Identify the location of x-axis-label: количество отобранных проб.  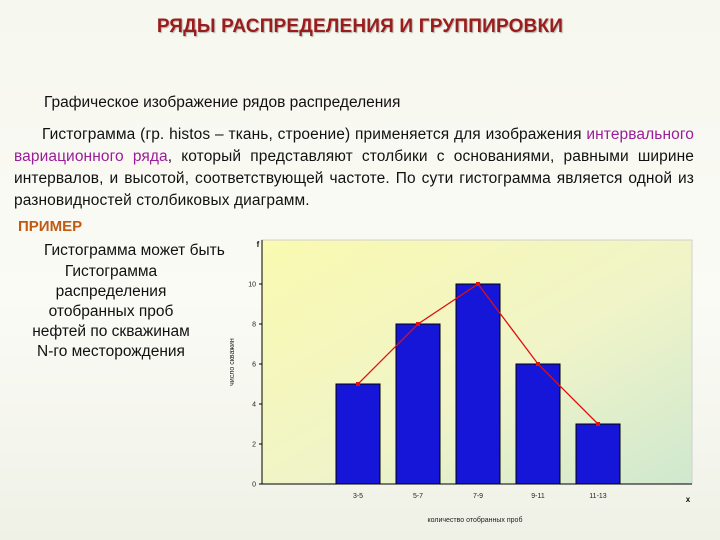
(475, 520).